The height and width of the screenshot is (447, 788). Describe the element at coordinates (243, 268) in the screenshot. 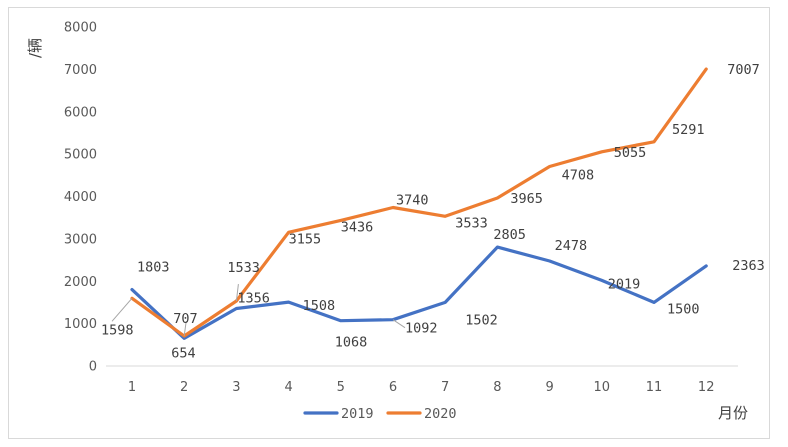

I see `data-label-2020: 1533` at that location.